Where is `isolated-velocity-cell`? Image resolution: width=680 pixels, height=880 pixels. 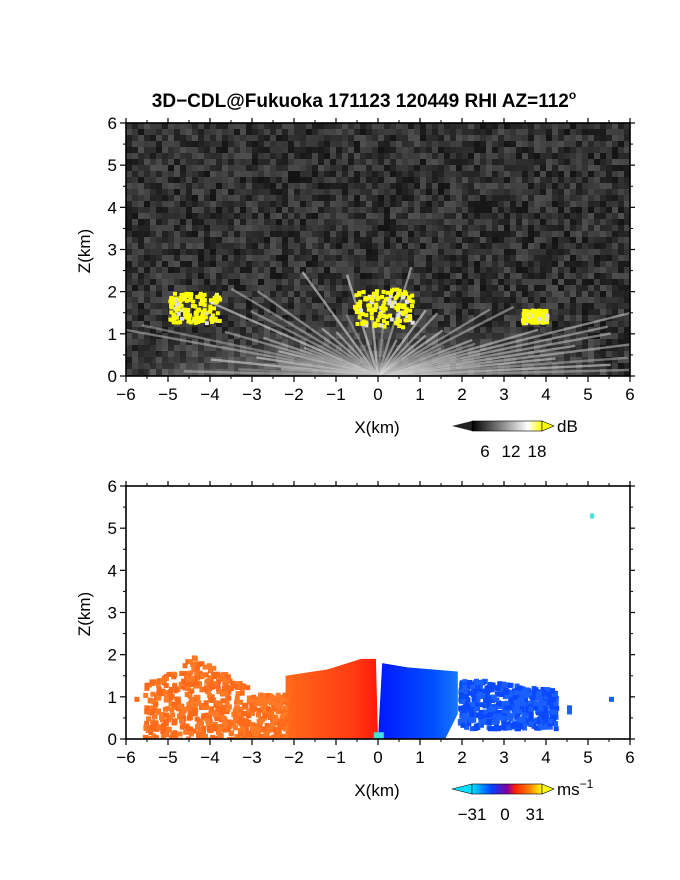 isolated-velocity-cell is located at coordinates (592, 516).